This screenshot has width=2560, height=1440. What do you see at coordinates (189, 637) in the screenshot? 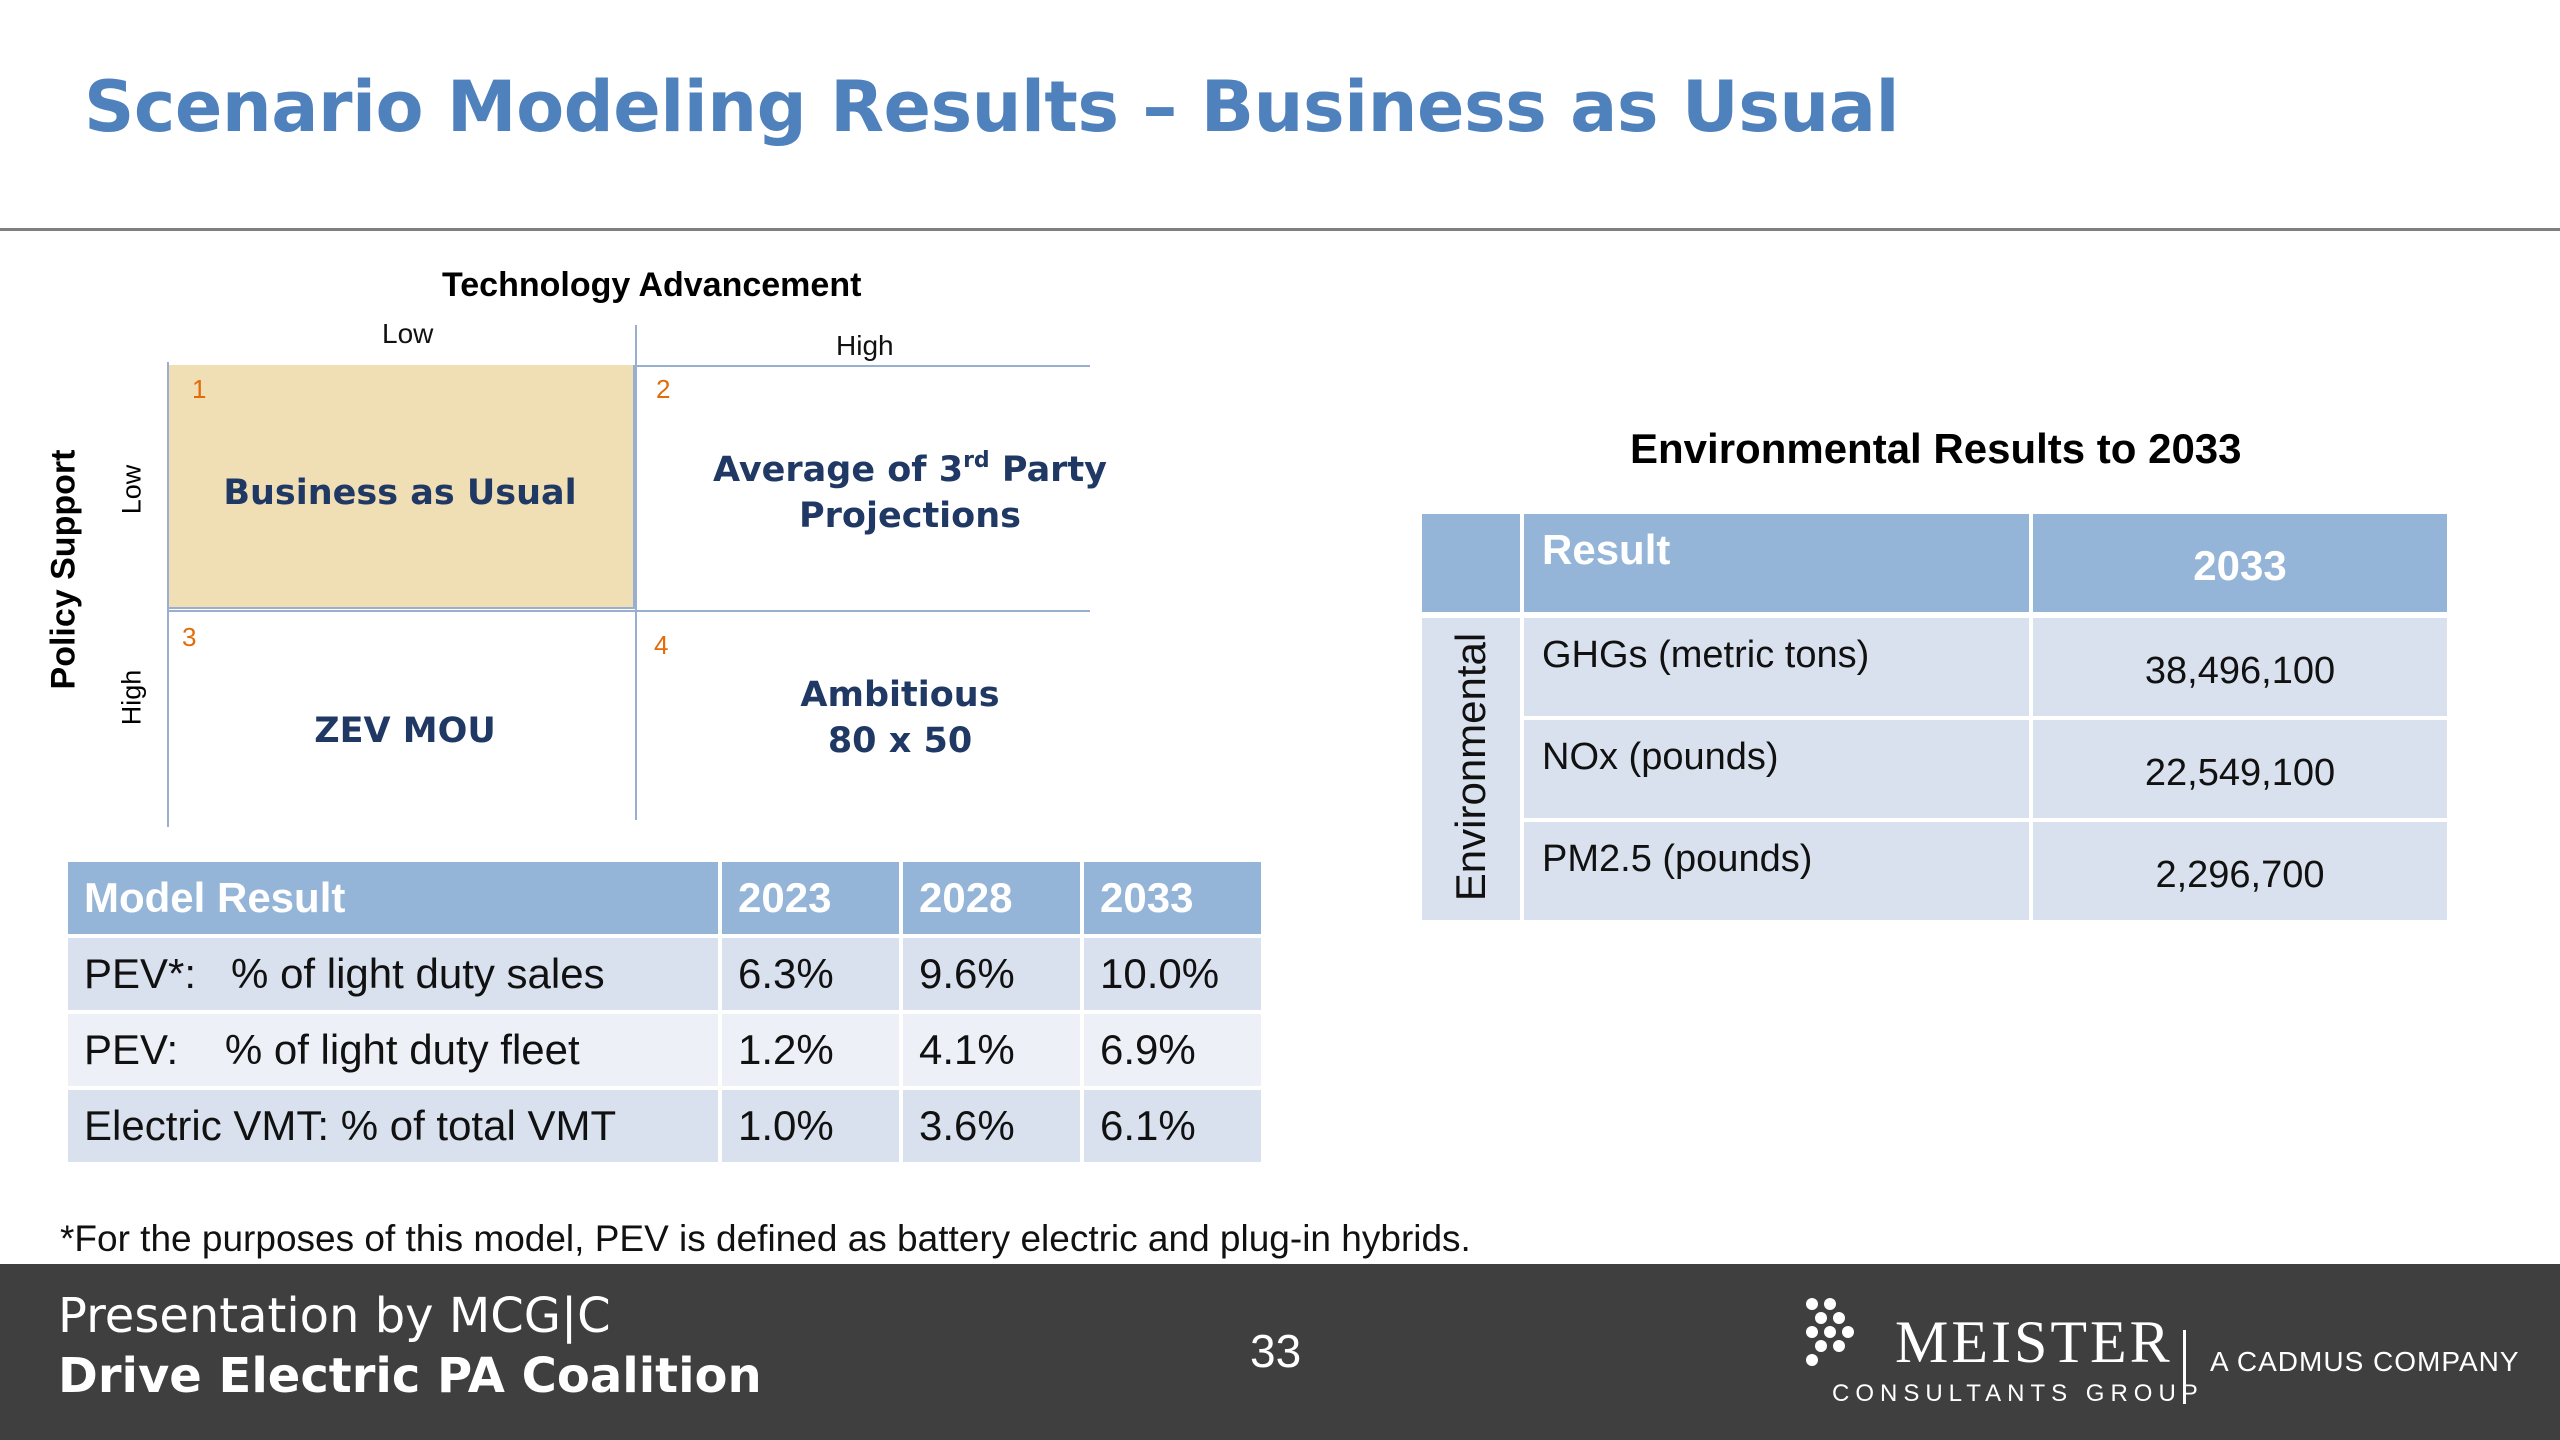
I see `cell-number-3: 3` at bounding box center [189, 637].